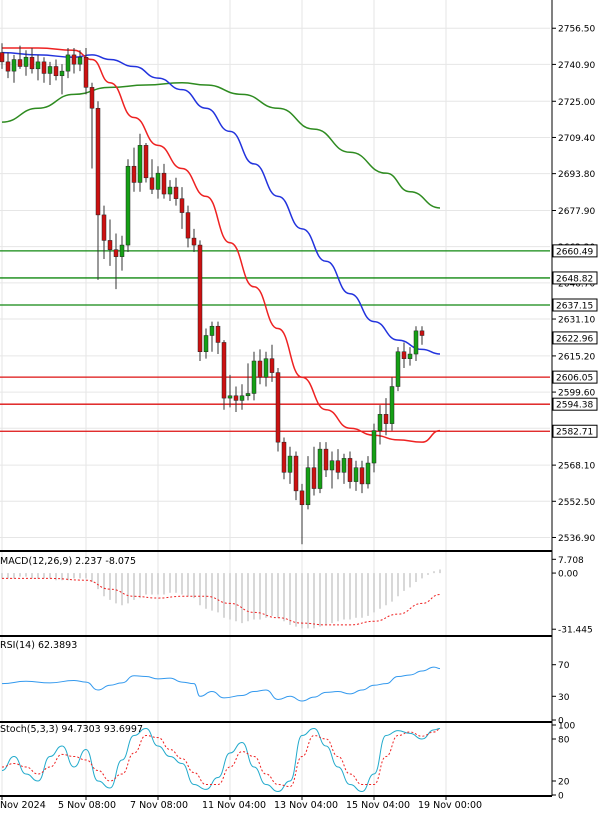 Image resolution: width=600 pixels, height=815 pixels. Describe the element at coordinates (576, 321) in the screenshot. I see `price-tick-label: 2631.10` at that location.